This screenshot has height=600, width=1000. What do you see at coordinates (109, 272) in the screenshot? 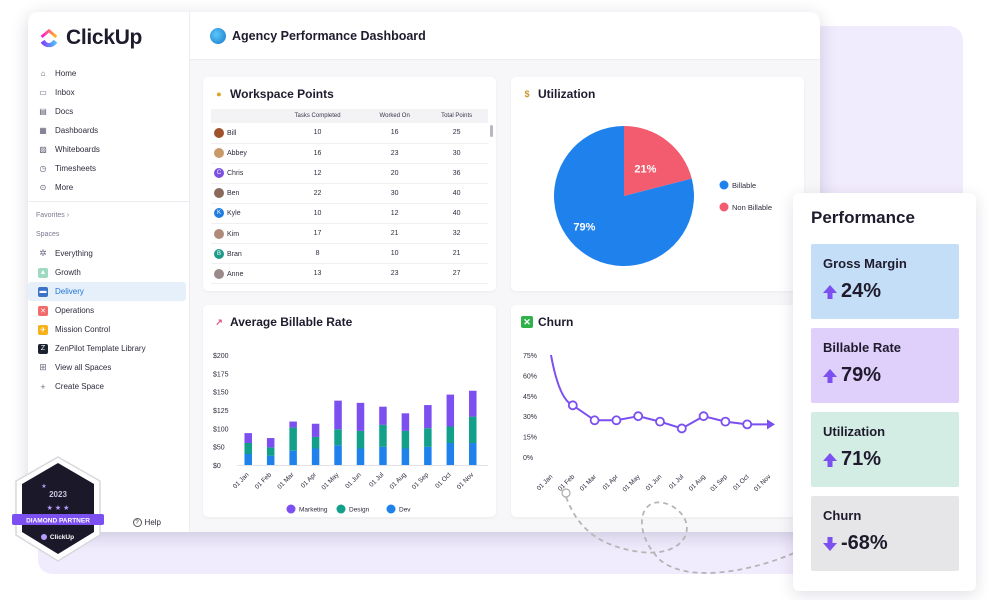
I see `space-item-growth: ▲ Growth` at bounding box center [109, 272].